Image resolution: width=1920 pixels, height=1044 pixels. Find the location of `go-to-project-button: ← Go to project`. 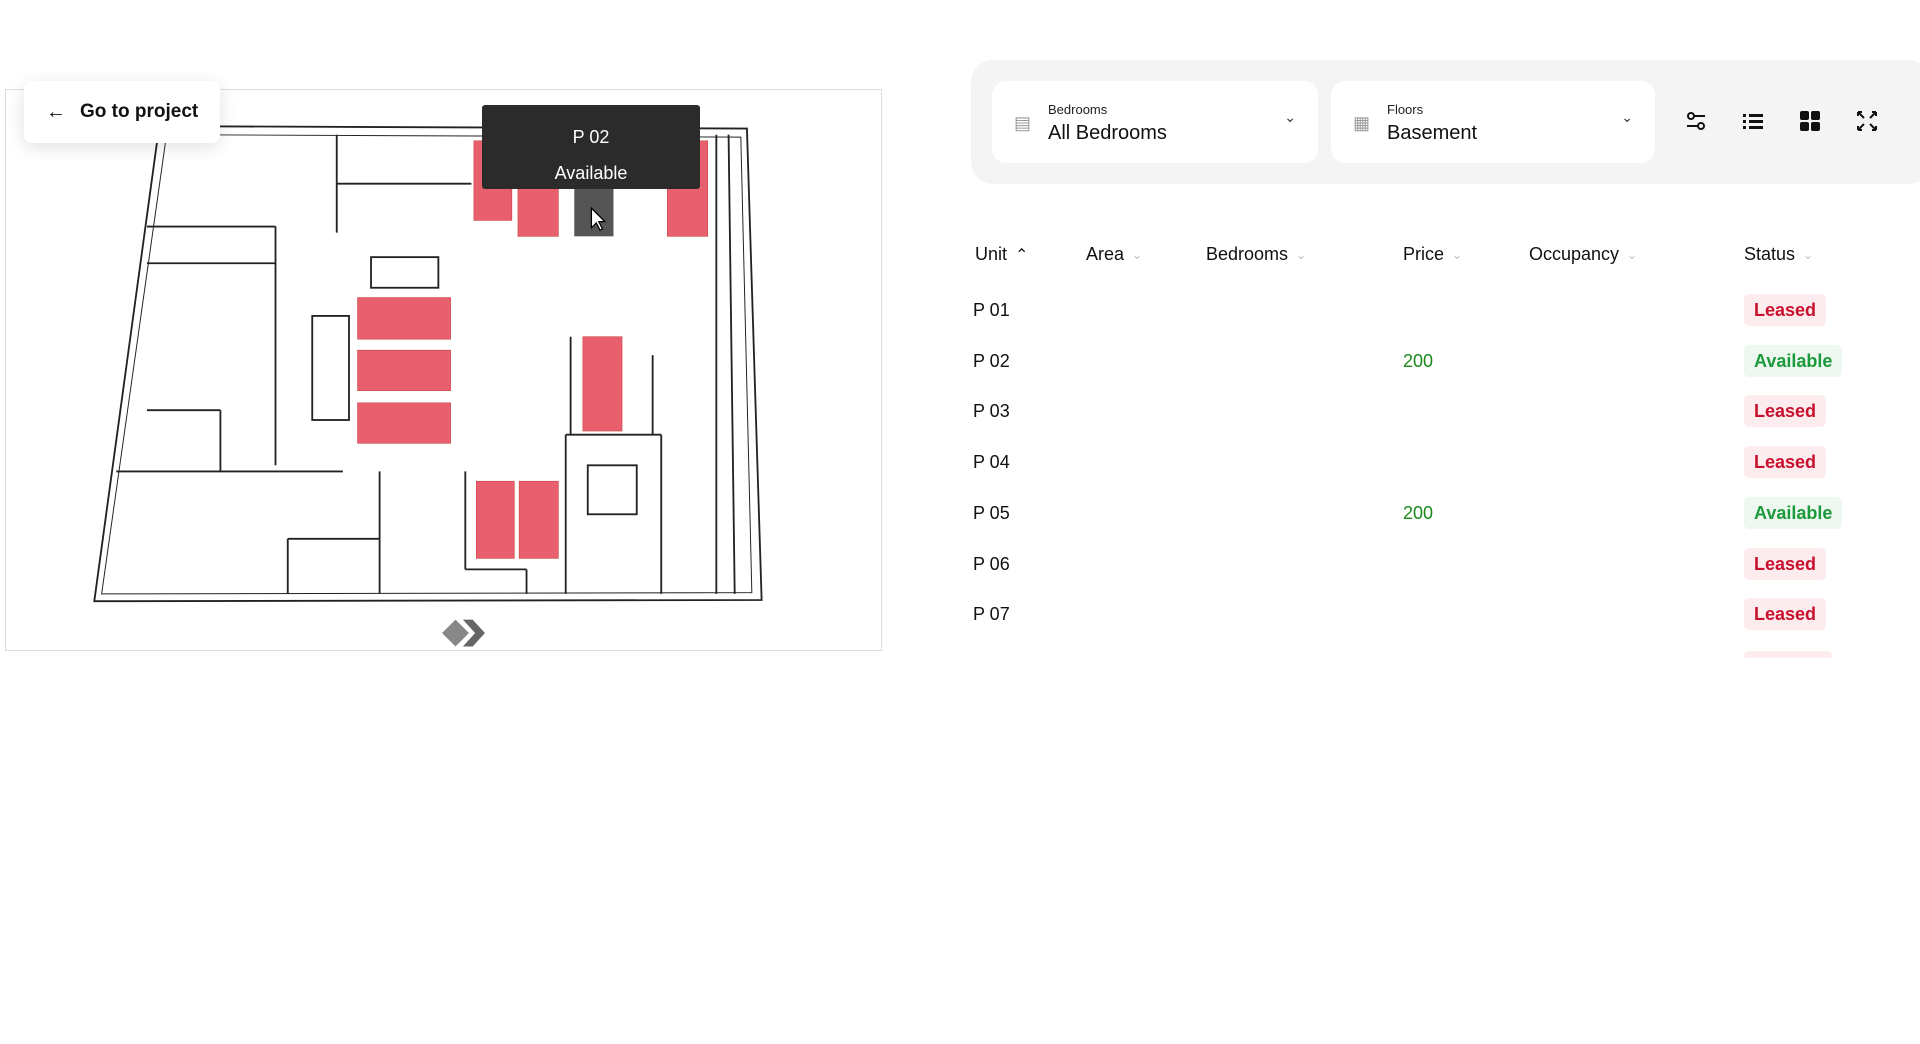

go-to-project-button: ← Go to project is located at coordinates (122, 112).